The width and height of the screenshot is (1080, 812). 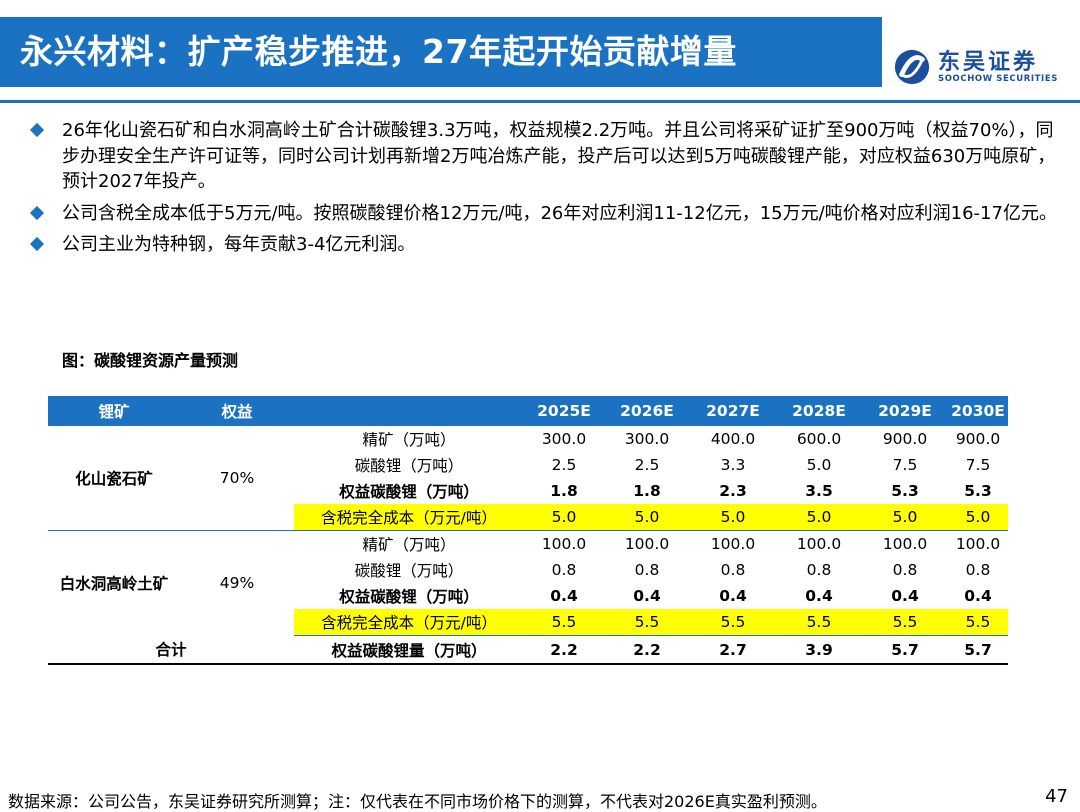 What do you see at coordinates (114, 584) in the screenshot?
I see `mine-name-cell: 白水洞高岭土矿` at bounding box center [114, 584].